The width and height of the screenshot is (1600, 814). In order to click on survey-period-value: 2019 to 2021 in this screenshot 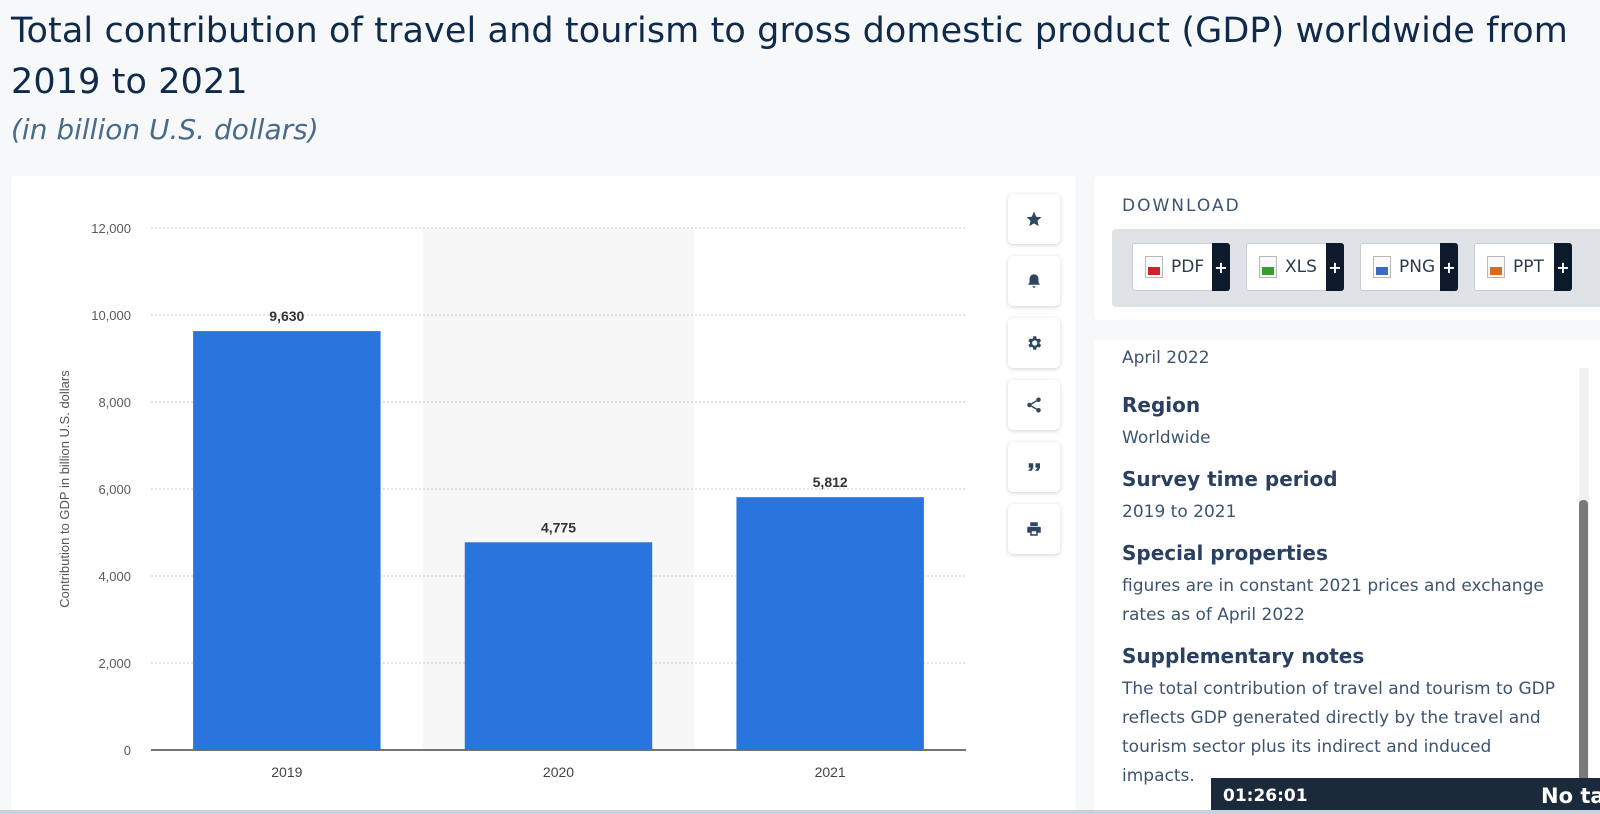, I will do `click(1179, 512)`.